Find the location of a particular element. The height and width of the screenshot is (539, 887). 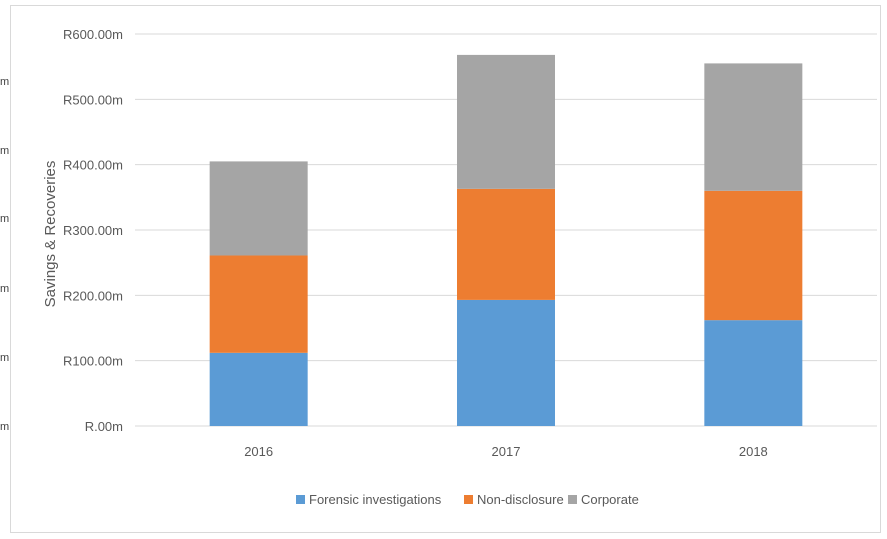

y-tick-label: R600.00m is located at coordinates (93, 34).